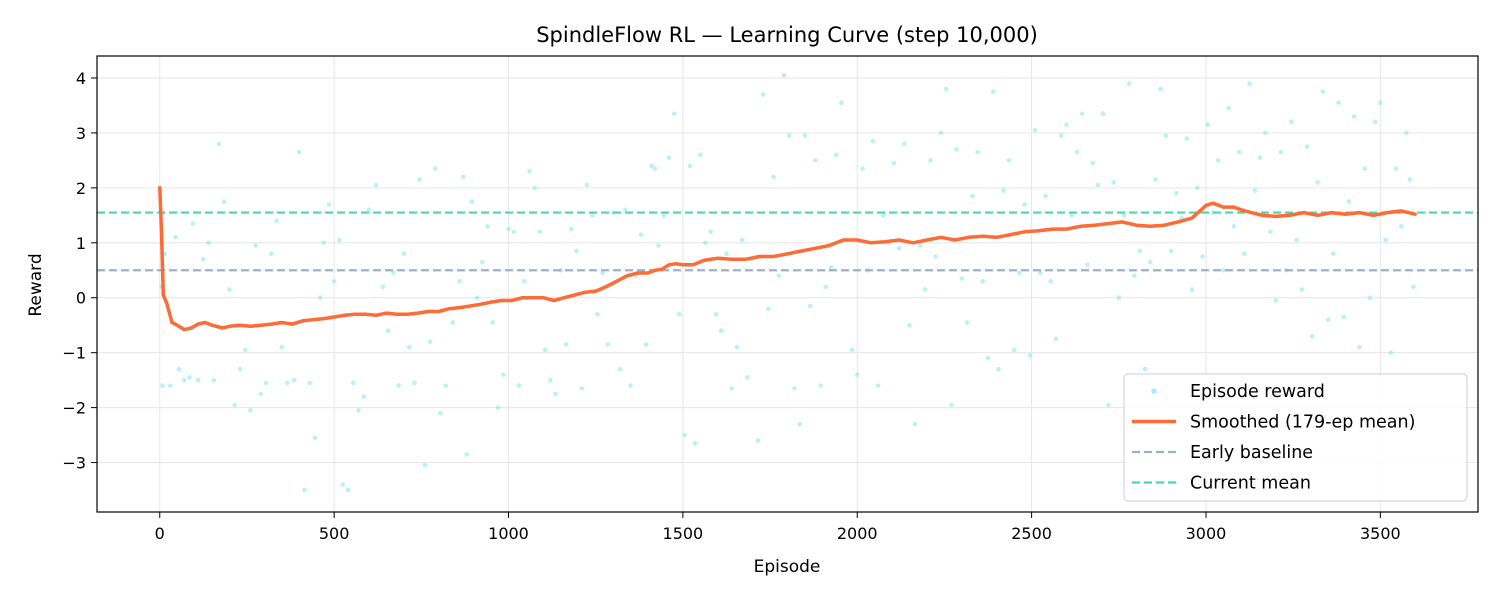 The image size is (1500, 600). Describe the element at coordinates (1302, 423) in the screenshot. I see `legend-label: Smoothed (179-ep mean)` at that location.